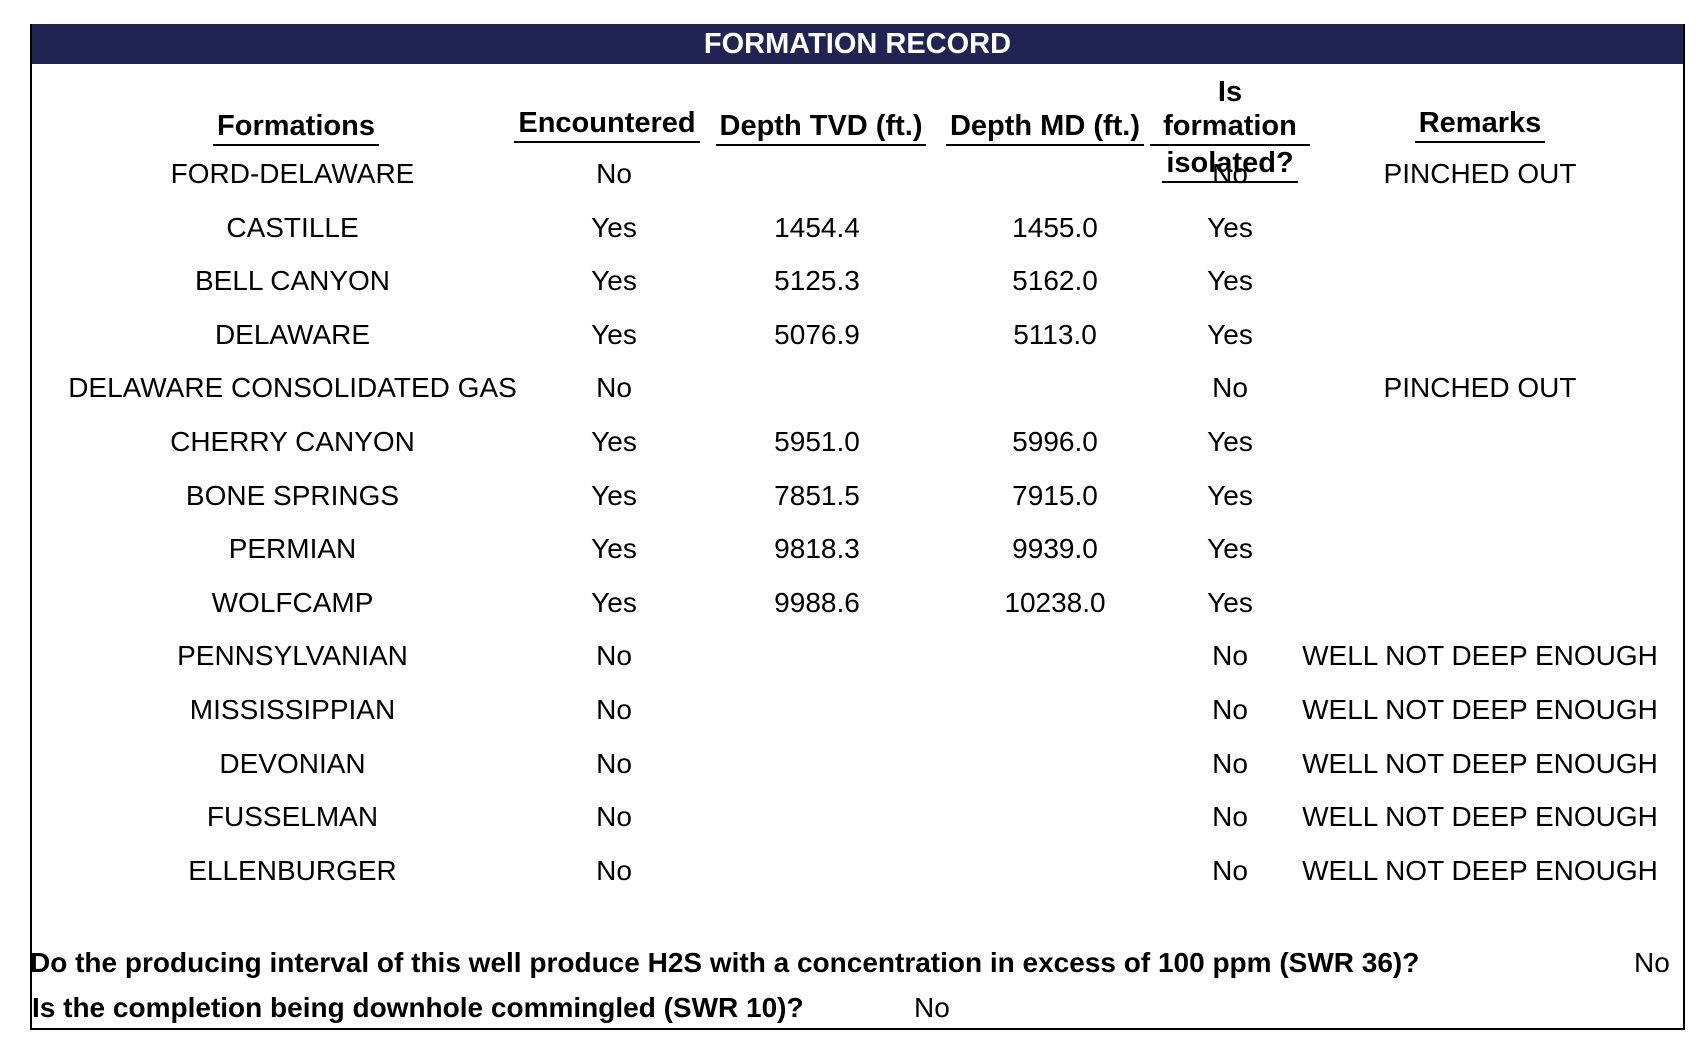 The image size is (1706, 1050). I want to click on header-tvd-label: Depth TVD (ft.), so click(821, 127).